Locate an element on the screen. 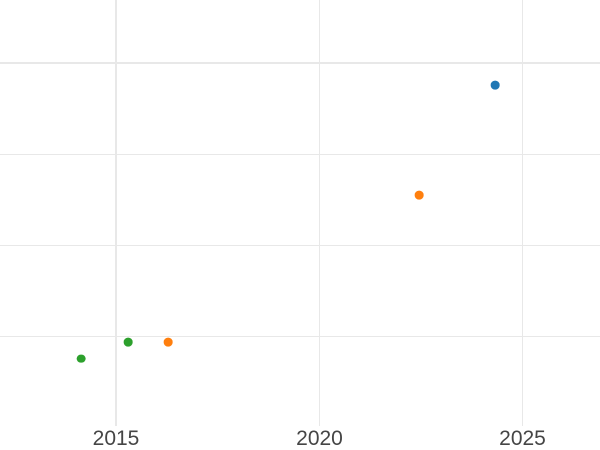  x-tick-label-2015: 2015 is located at coordinates (116, 438).